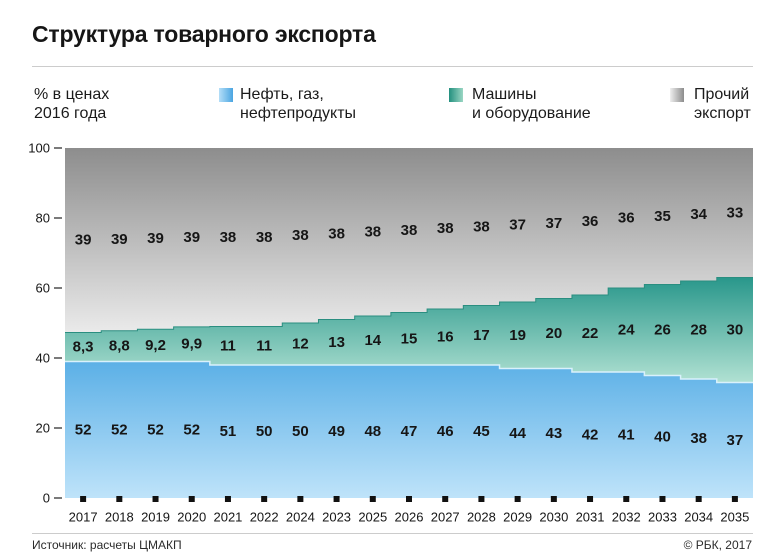 The image size is (768, 559). I want to click on column-segment-oil-gas-2018, so click(120, 429).